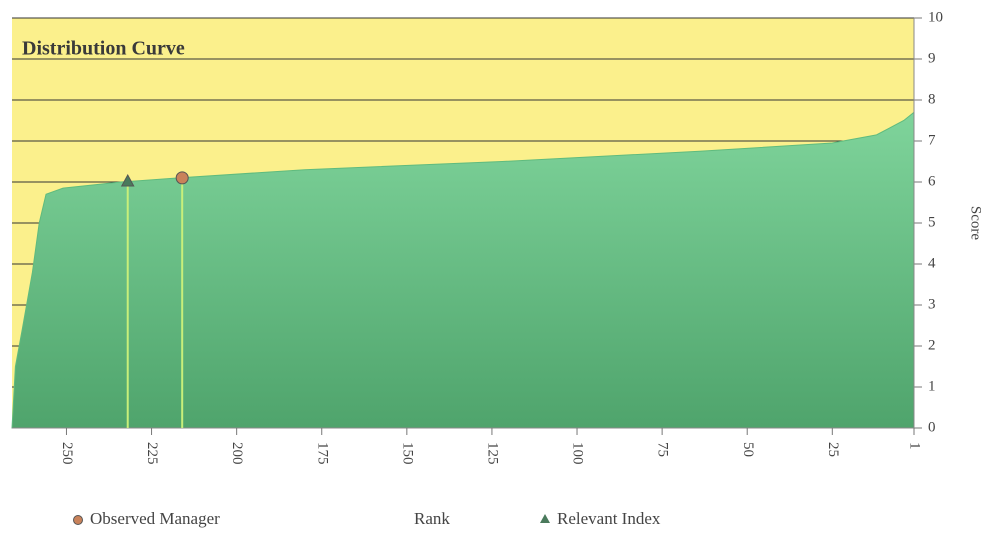 This screenshot has width=985, height=533. What do you see at coordinates (932, 140) in the screenshot?
I see `y-tick-label: 7` at bounding box center [932, 140].